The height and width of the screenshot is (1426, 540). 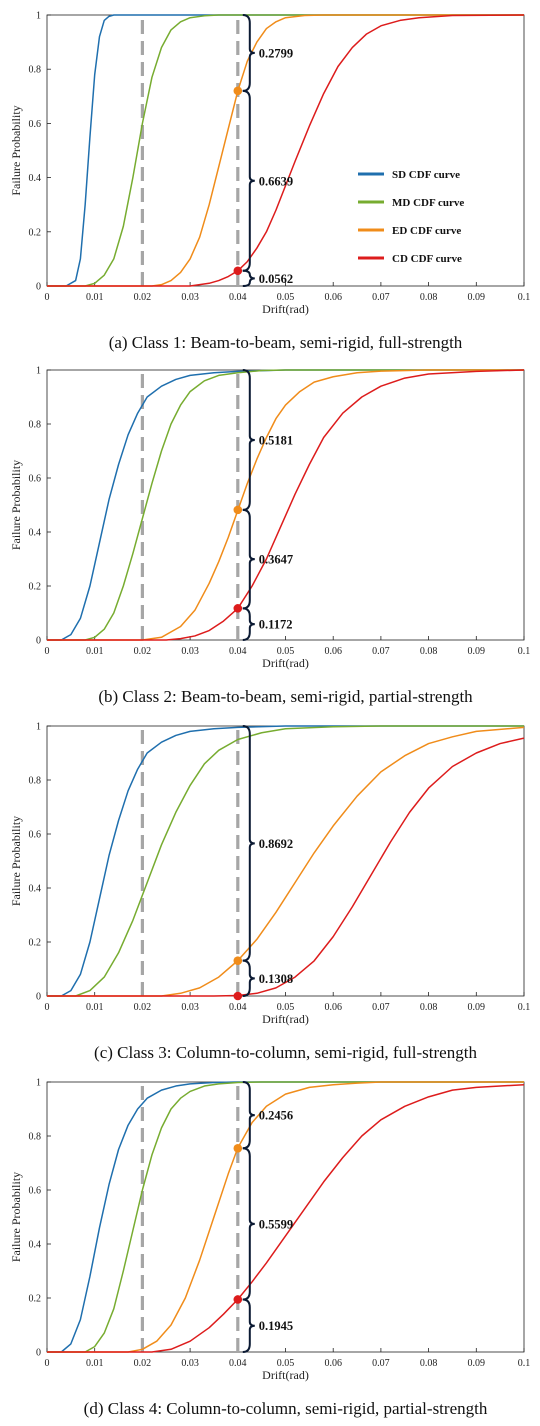 I want to click on bracket-value-label: 0.1308, so click(x=276, y=979).